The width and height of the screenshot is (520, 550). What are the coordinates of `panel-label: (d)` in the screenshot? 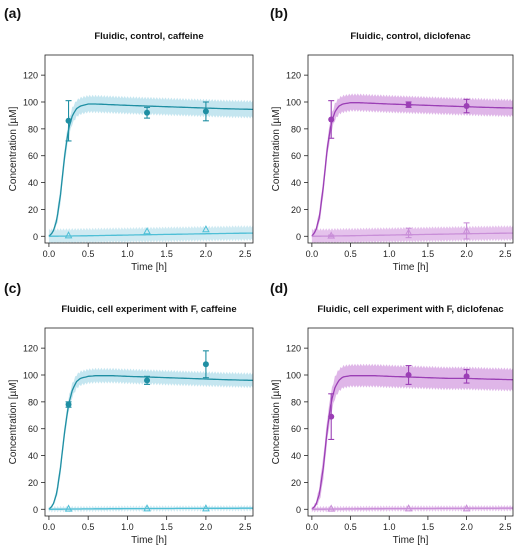 It's located at (279, 288).